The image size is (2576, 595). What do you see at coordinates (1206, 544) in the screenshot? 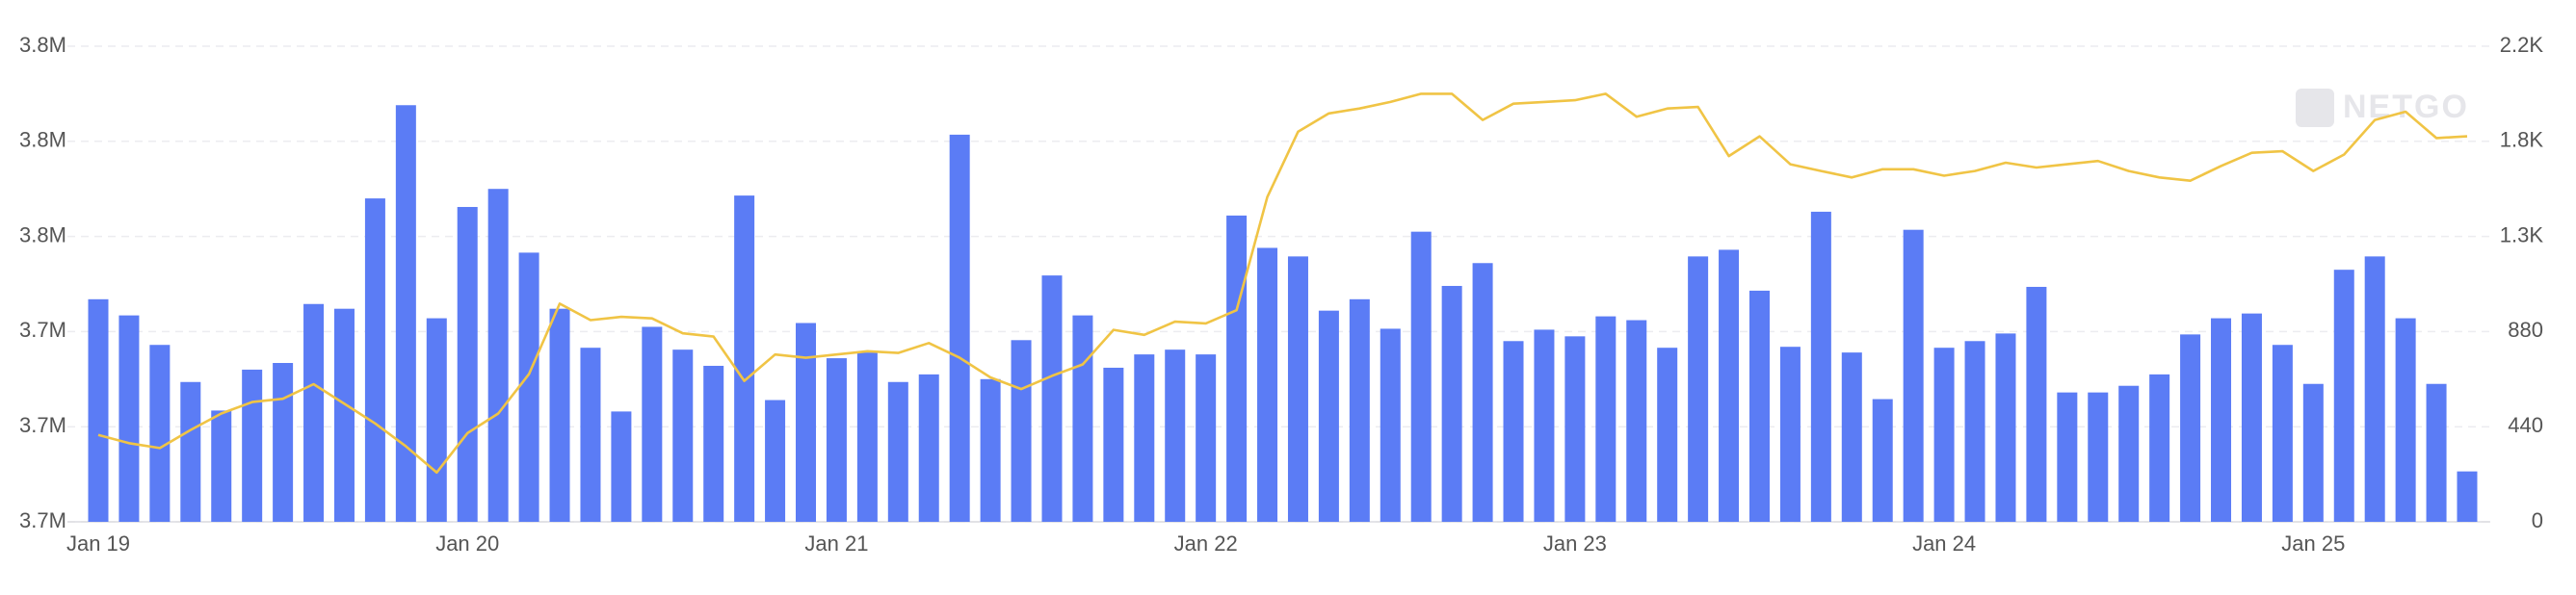
I see `x-tick-label: Jan 22` at bounding box center [1206, 544].